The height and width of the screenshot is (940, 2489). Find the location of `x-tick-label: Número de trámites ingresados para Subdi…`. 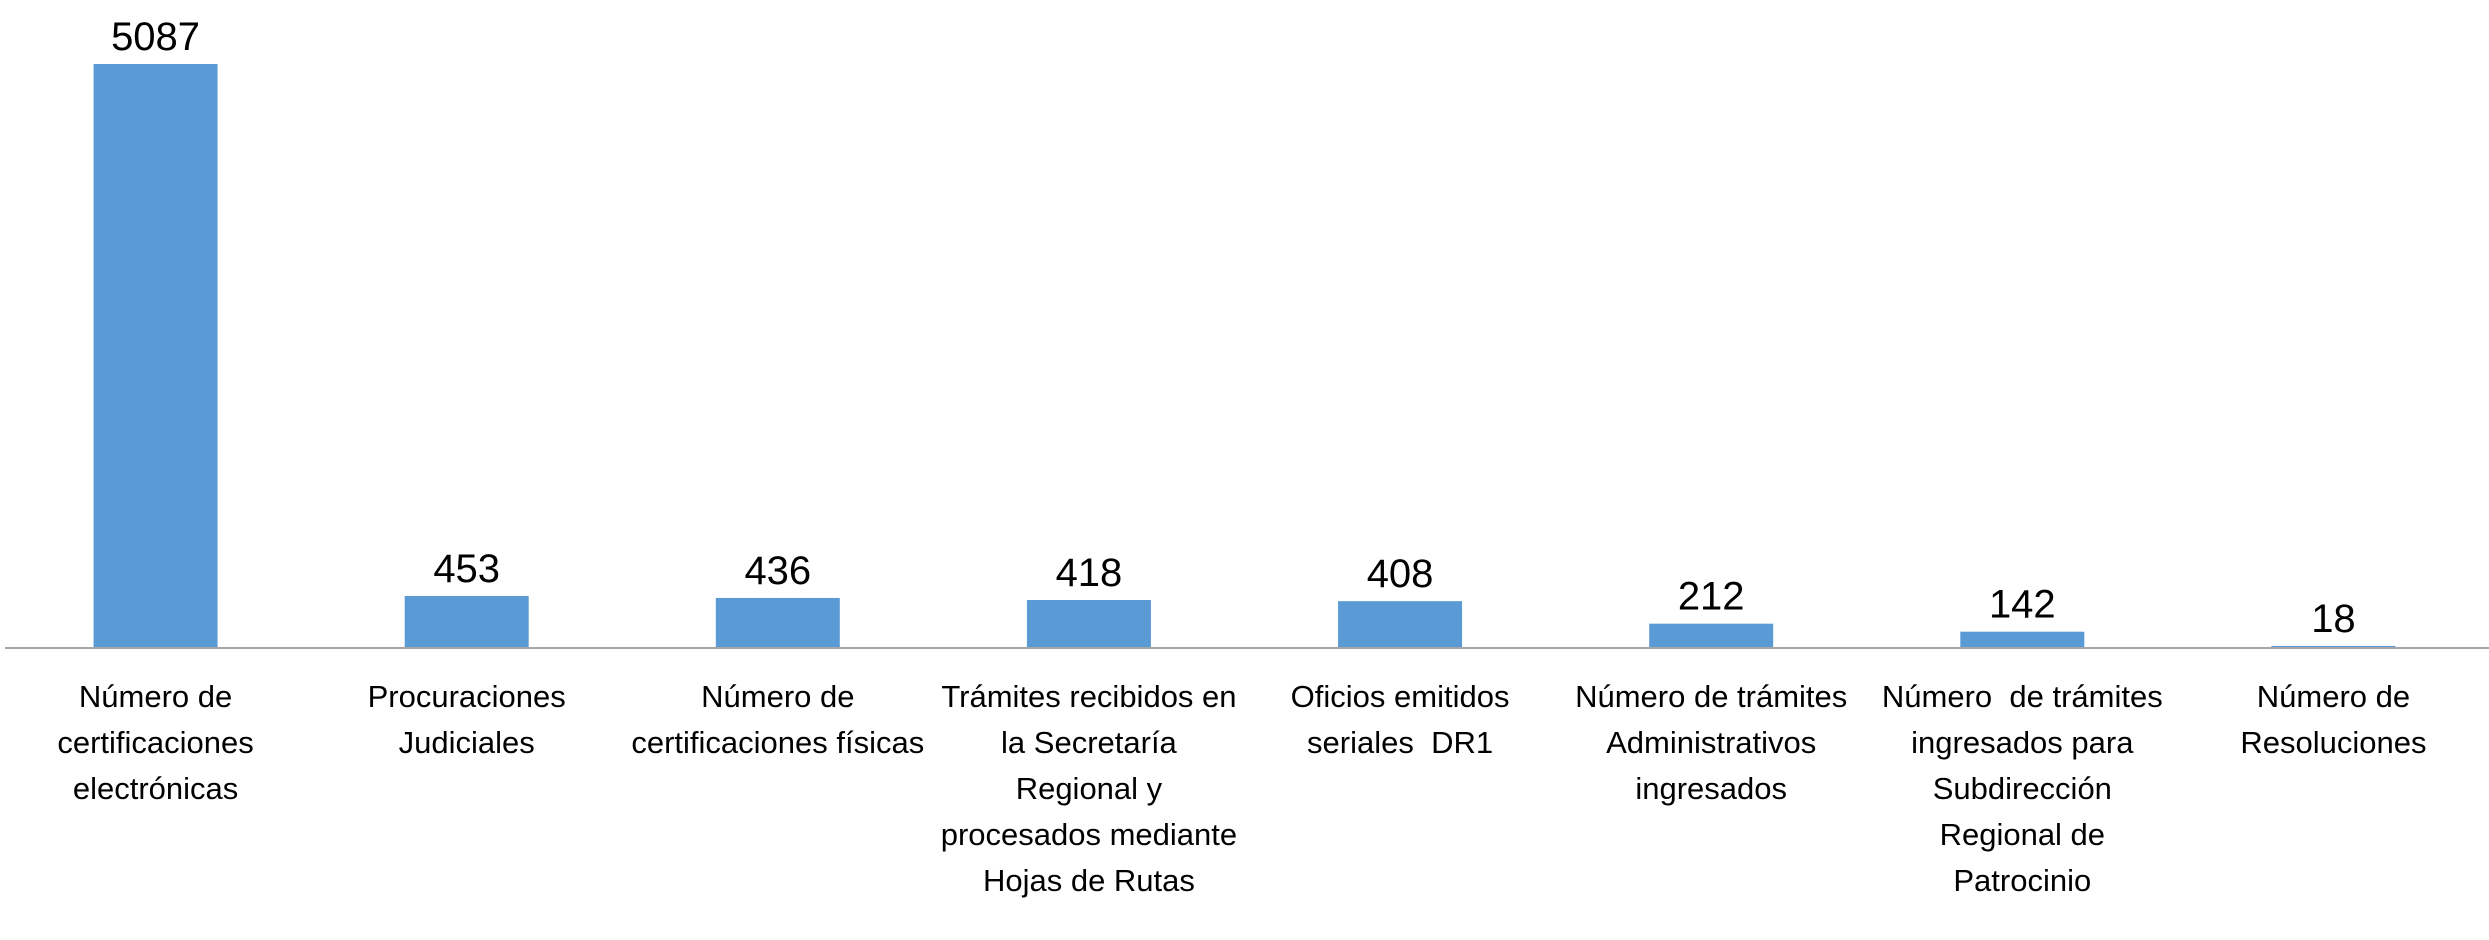

x-tick-label: Número de trámites ingresados para Subdi… is located at coordinates (2026, 788).